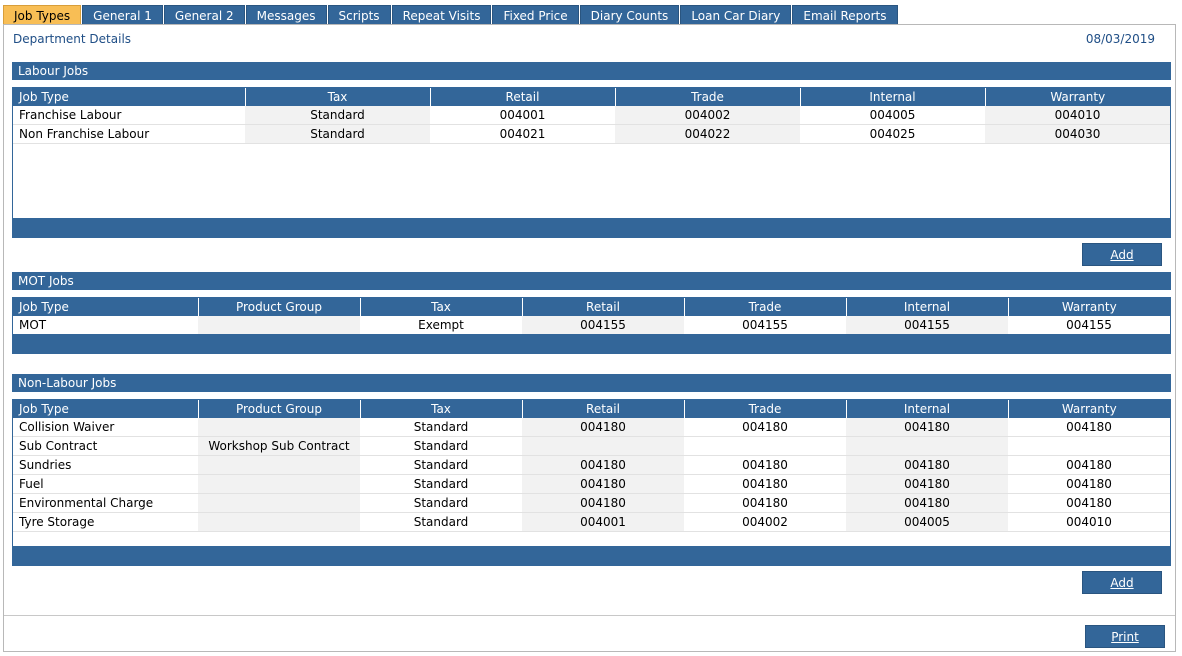  What do you see at coordinates (522, 134) in the screenshot?
I see `table-cell: 004021` at bounding box center [522, 134].